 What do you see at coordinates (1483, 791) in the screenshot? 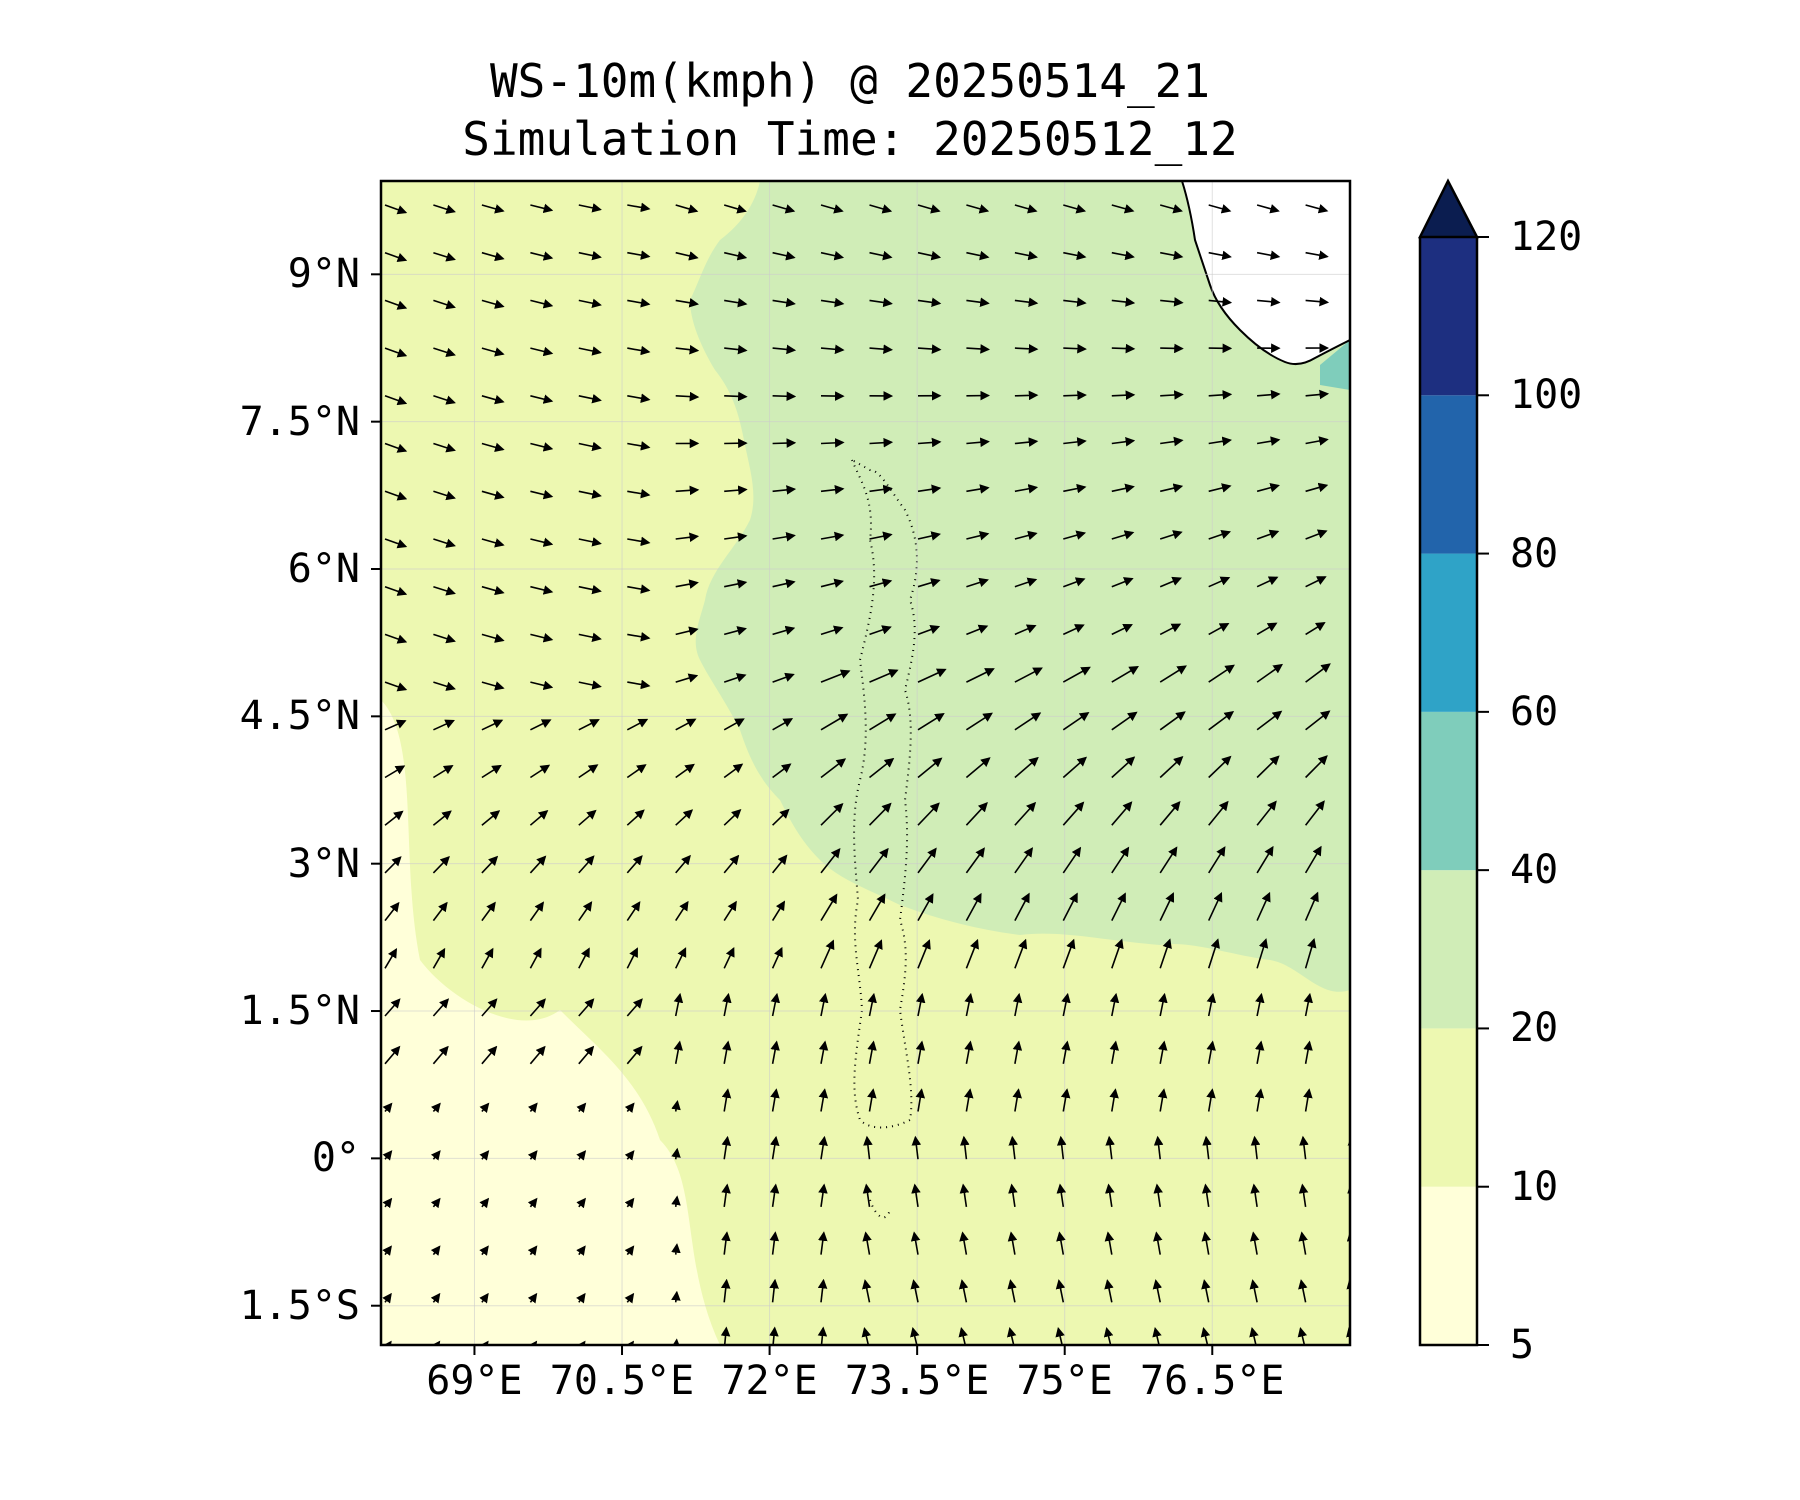
I see `colorbar-ticks` at bounding box center [1483, 791].